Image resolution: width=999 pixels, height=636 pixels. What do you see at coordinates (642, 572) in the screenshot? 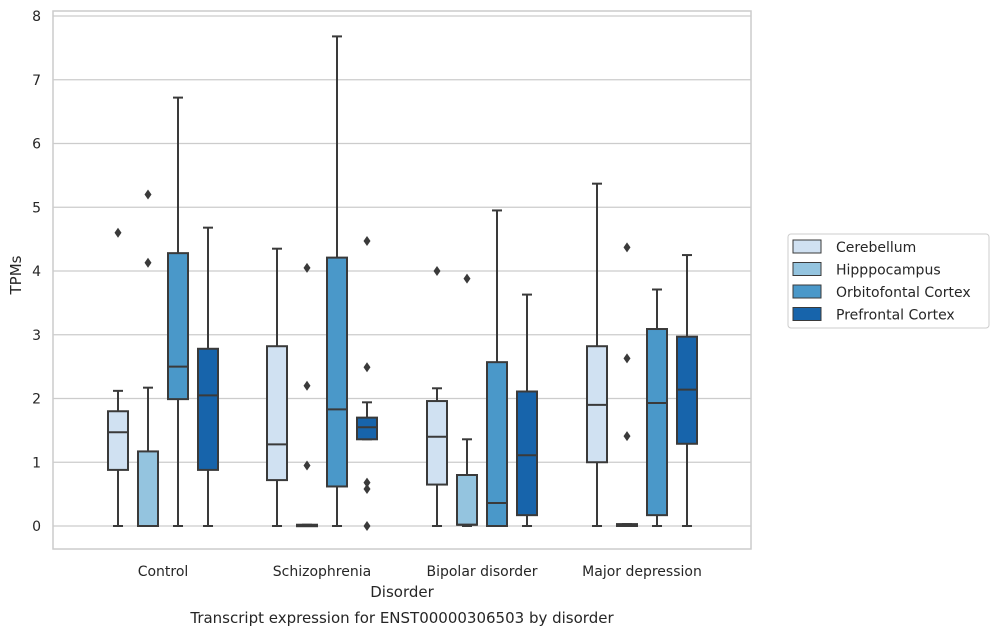
I see `x-tick-label: Major depression` at bounding box center [642, 572].